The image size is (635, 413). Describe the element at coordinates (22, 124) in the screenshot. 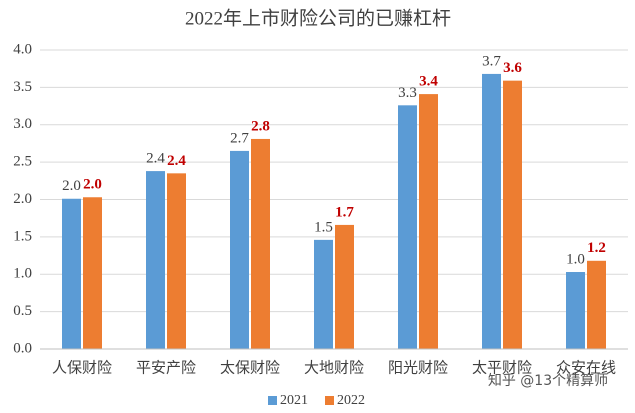

I see `y-tick-label: 3.0` at that location.